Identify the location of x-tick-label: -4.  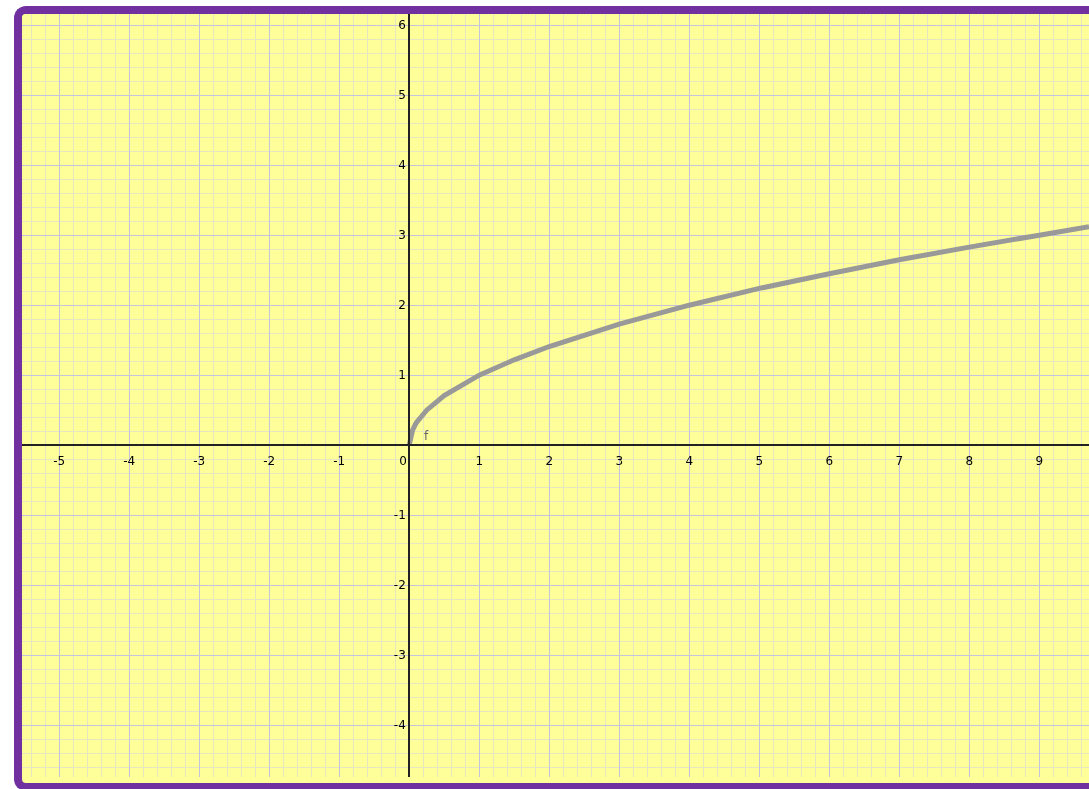
(129, 460).